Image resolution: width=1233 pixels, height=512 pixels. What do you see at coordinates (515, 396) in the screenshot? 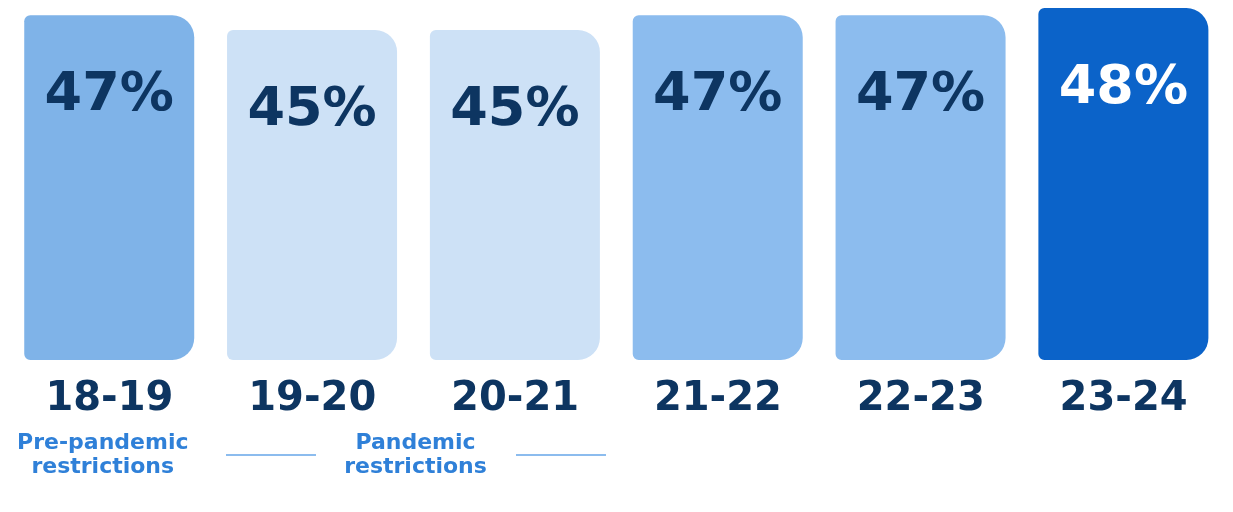
I see `x-tick-label: 20-21` at bounding box center [515, 396].